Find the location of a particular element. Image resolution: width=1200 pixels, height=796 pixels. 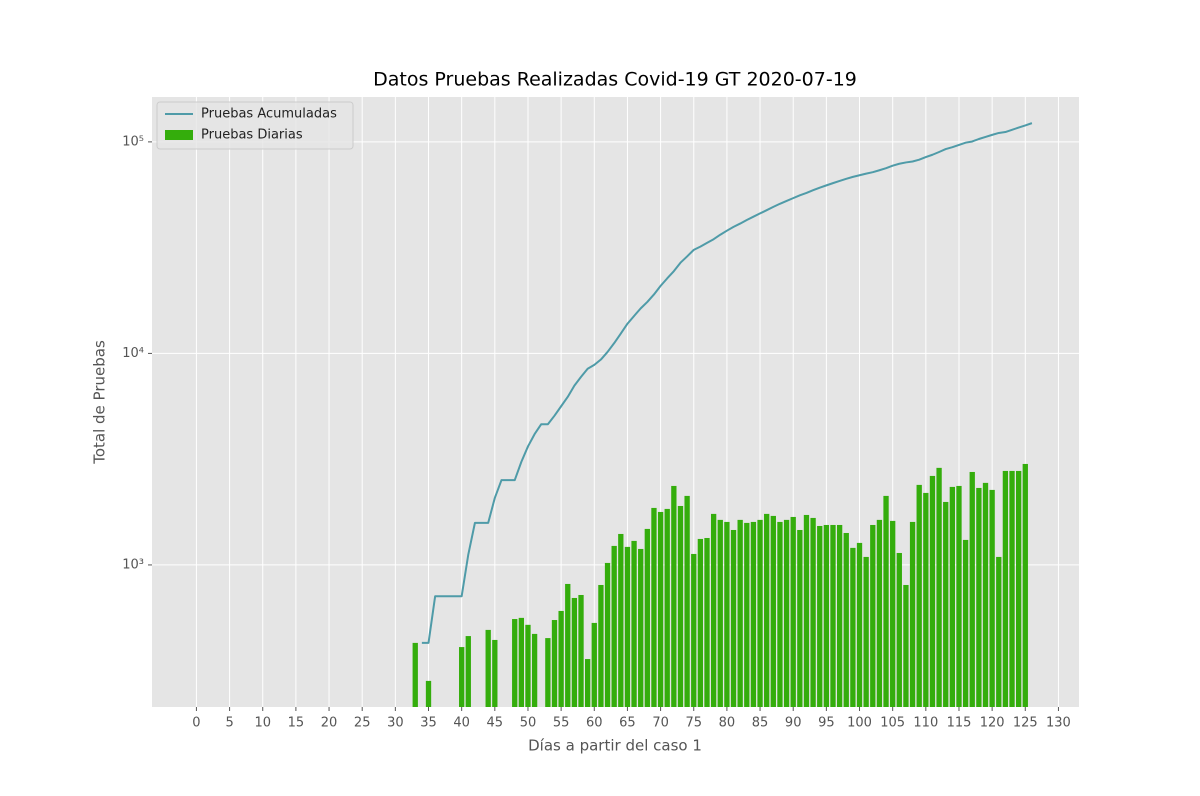

x-tick-label: 130 is located at coordinates (1058, 723).